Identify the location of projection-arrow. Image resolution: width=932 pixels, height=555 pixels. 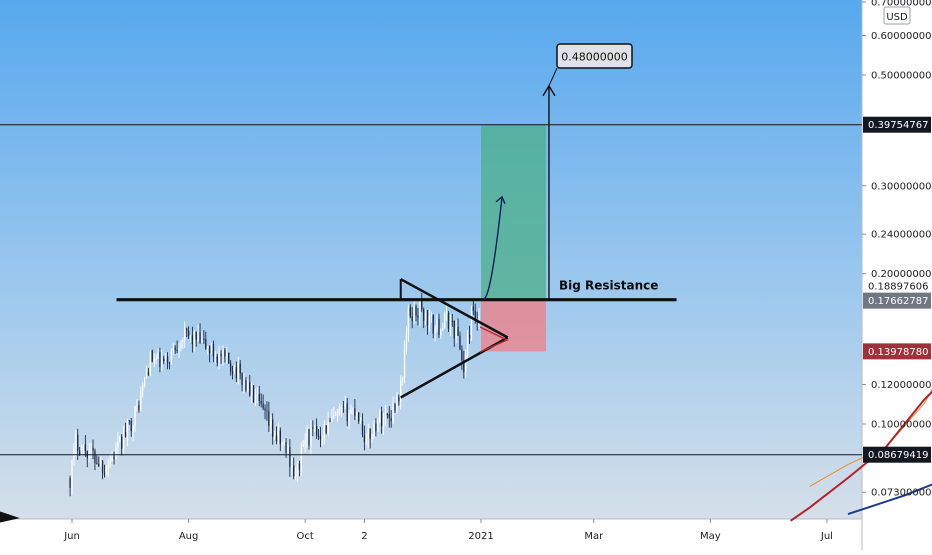
(492, 248).